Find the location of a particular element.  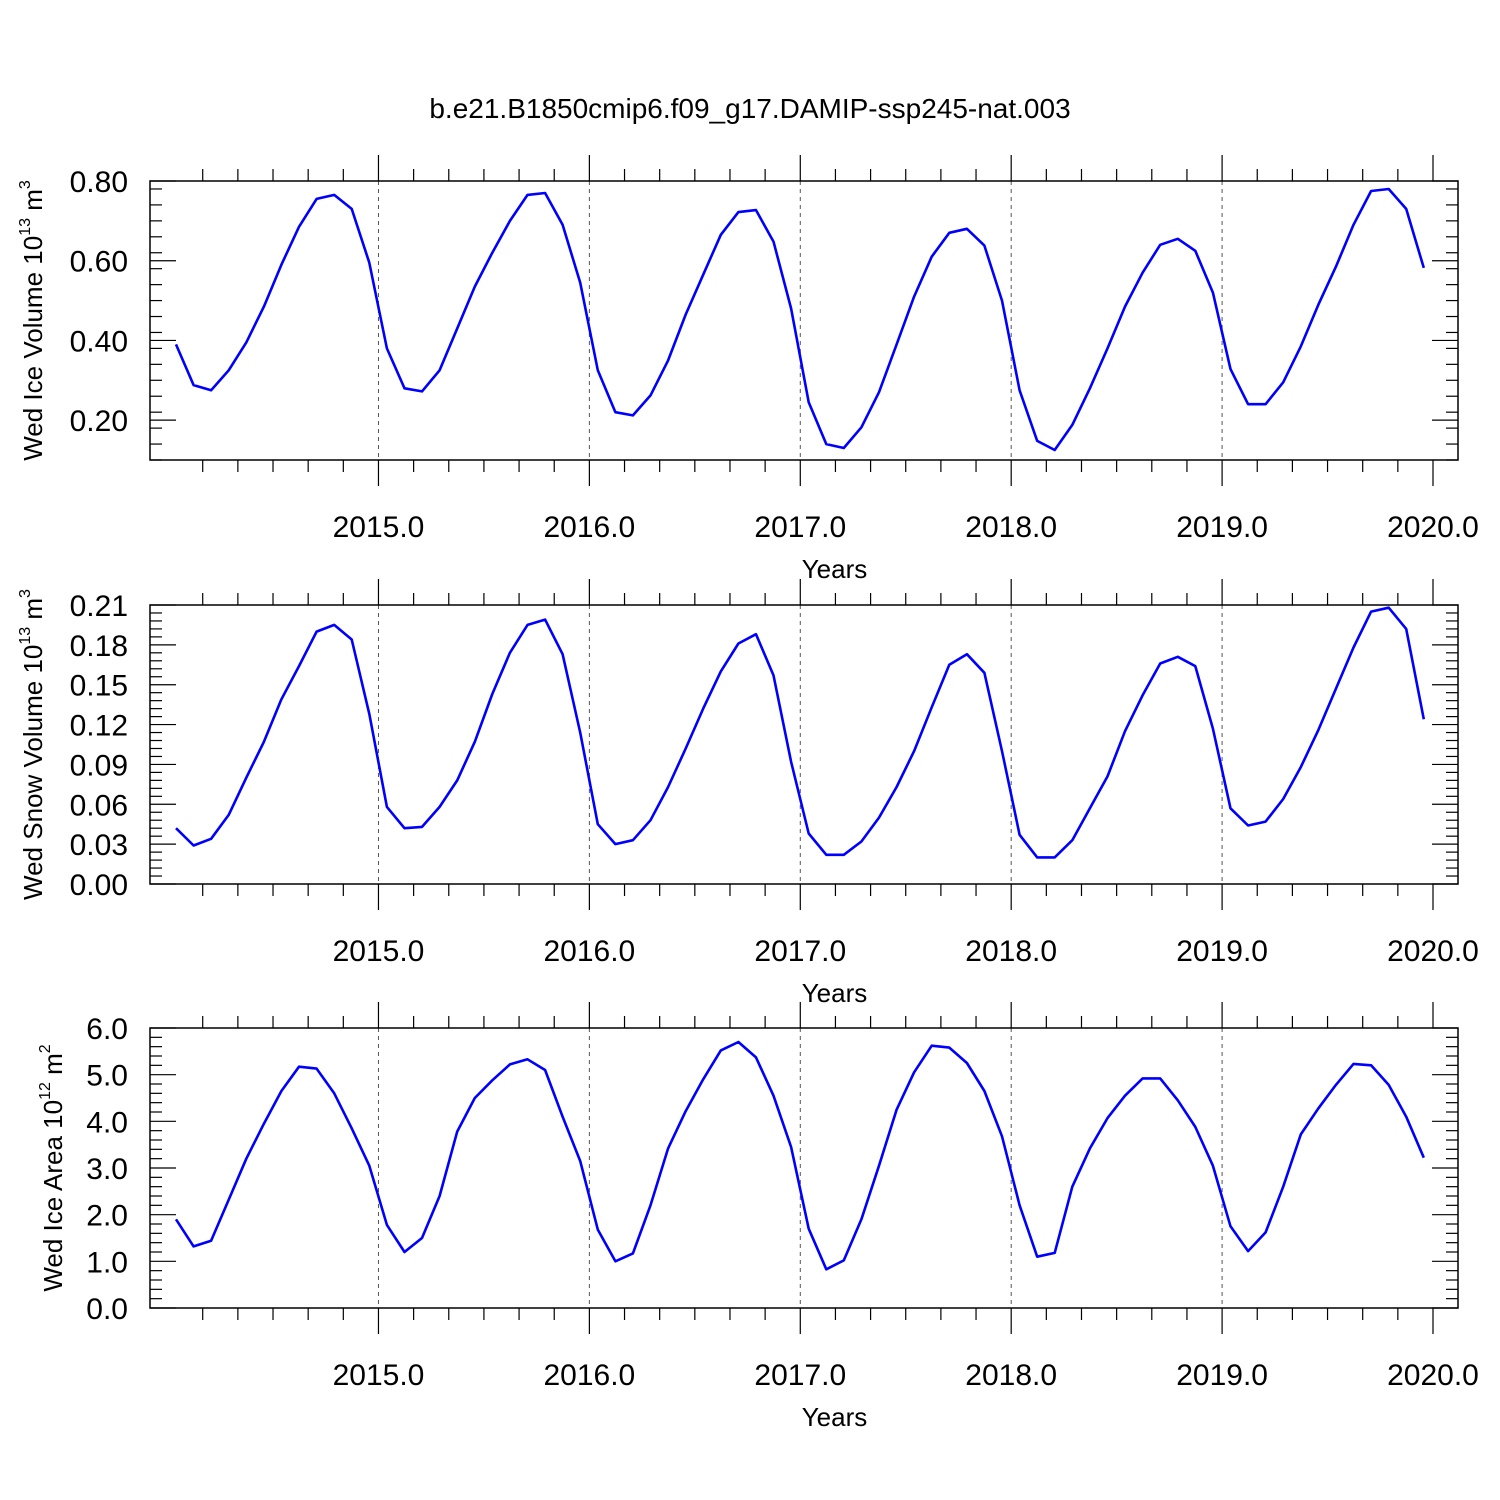

y-tick-label: 0.09 is located at coordinates (99, 765).